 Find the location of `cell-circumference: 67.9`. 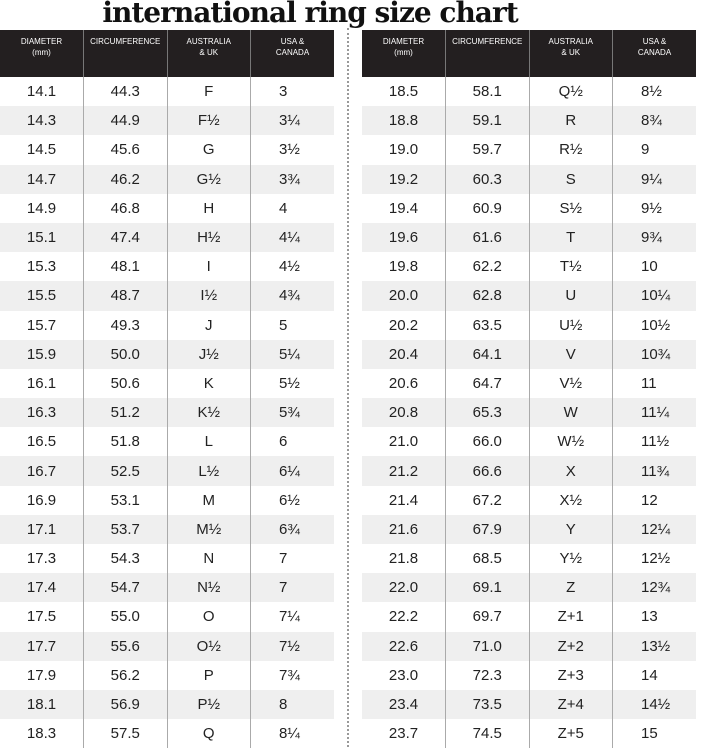

cell-circumference: 67.9 is located at coordinates (487, 529).